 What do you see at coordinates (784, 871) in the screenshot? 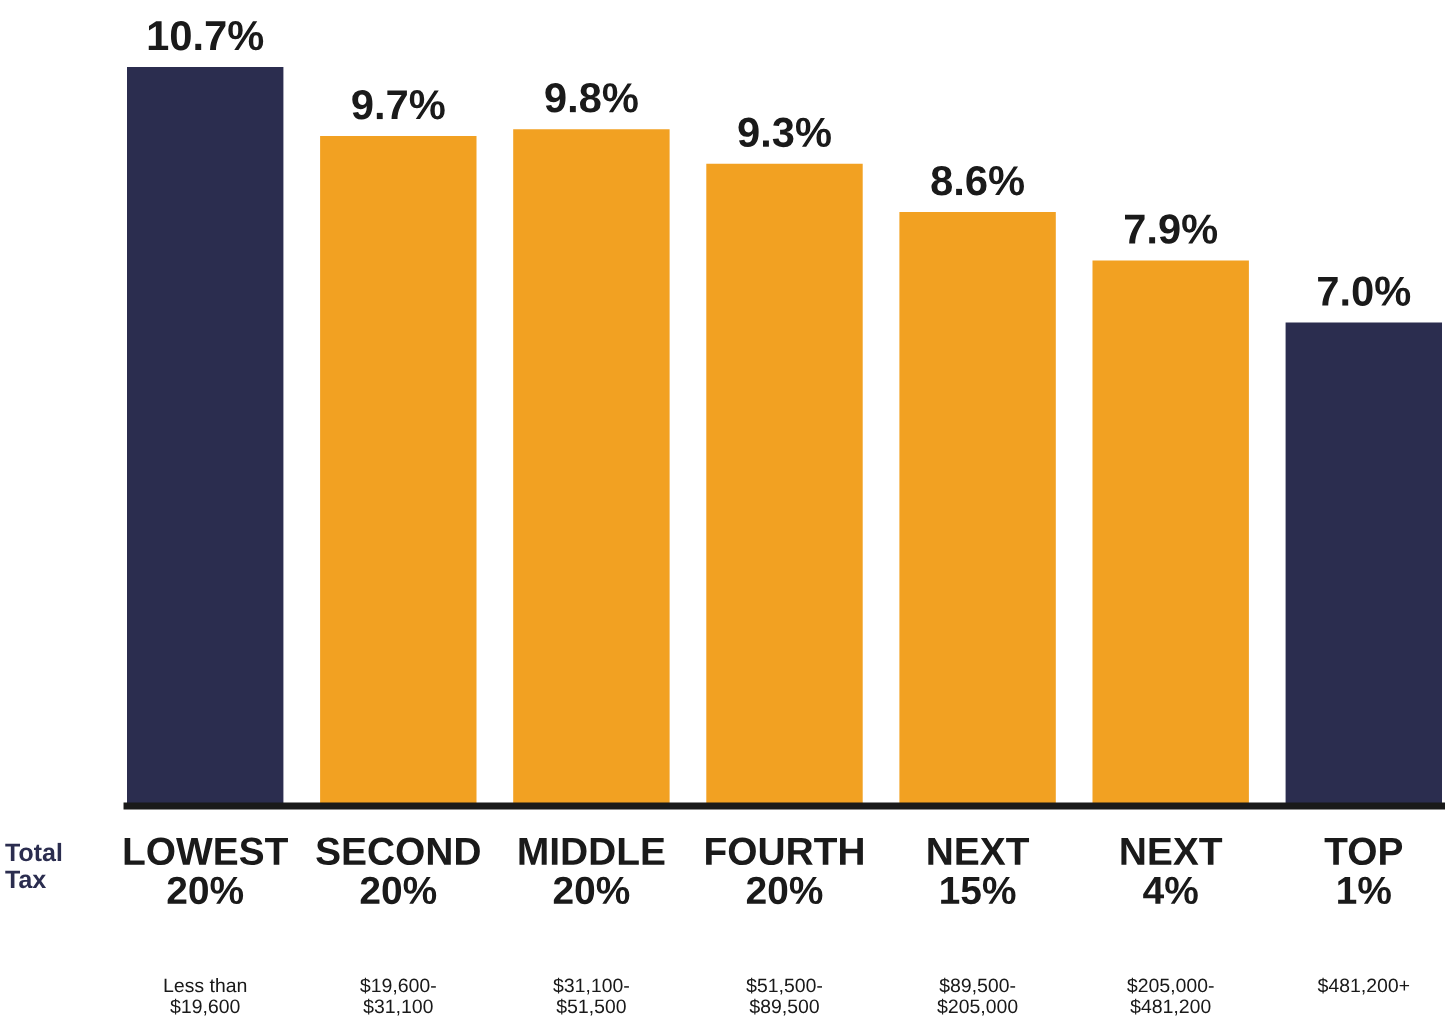
I see `x-tick-label: FOURTH 20%` at bounding box center [784, 871].